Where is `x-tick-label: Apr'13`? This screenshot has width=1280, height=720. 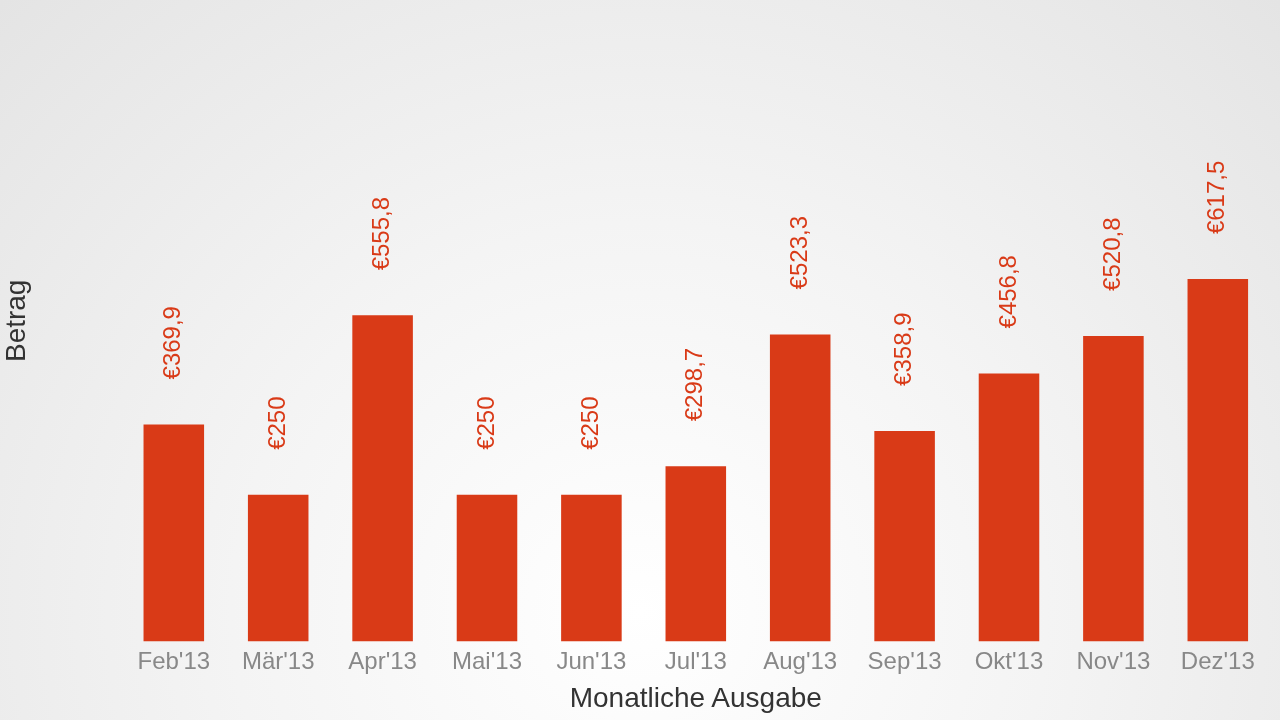
x-tick-label: Apr'13 is located at coordinates (382, 660).